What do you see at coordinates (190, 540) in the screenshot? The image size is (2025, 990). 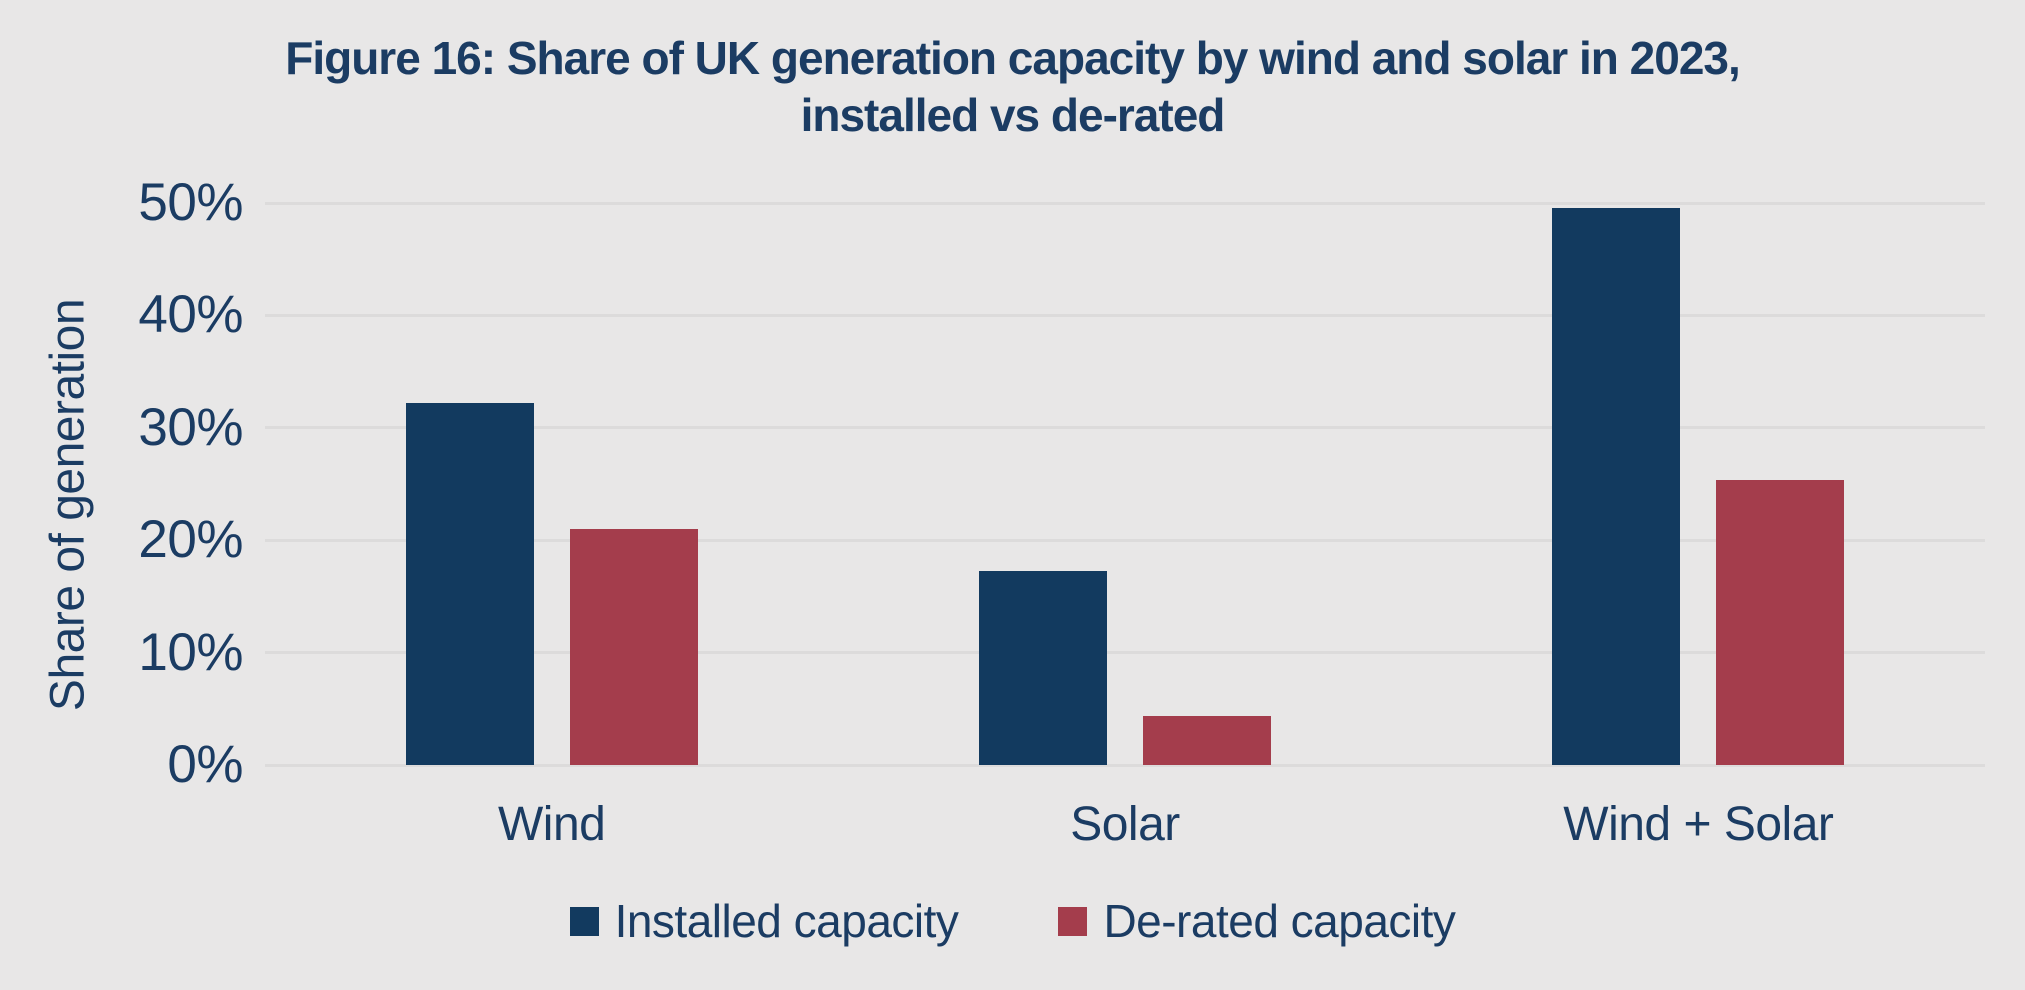 I see `y-tick-label-20: 20%` at bounding box center [190, 540].